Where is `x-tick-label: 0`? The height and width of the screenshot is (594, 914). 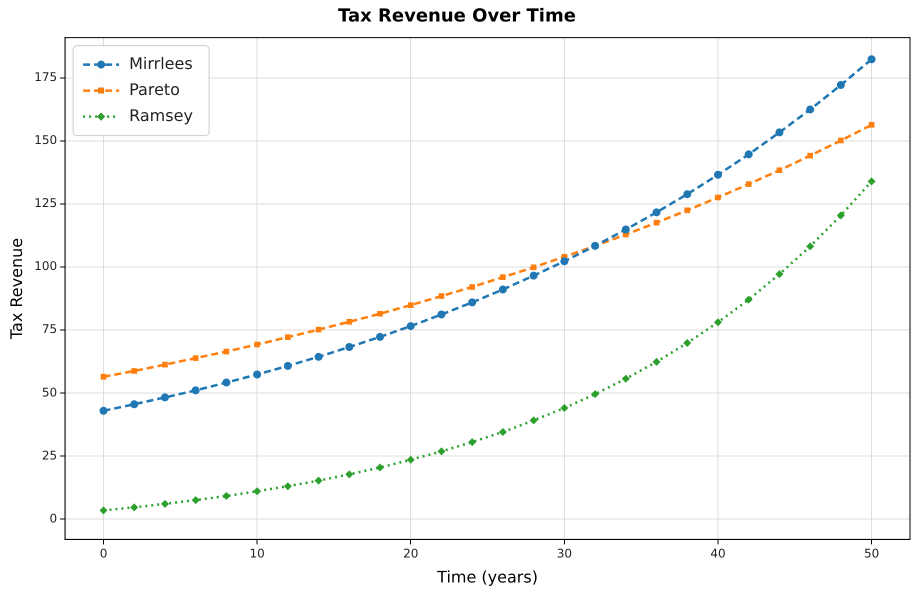
x-tick-label: 0 is located at coordinates (104, 553).